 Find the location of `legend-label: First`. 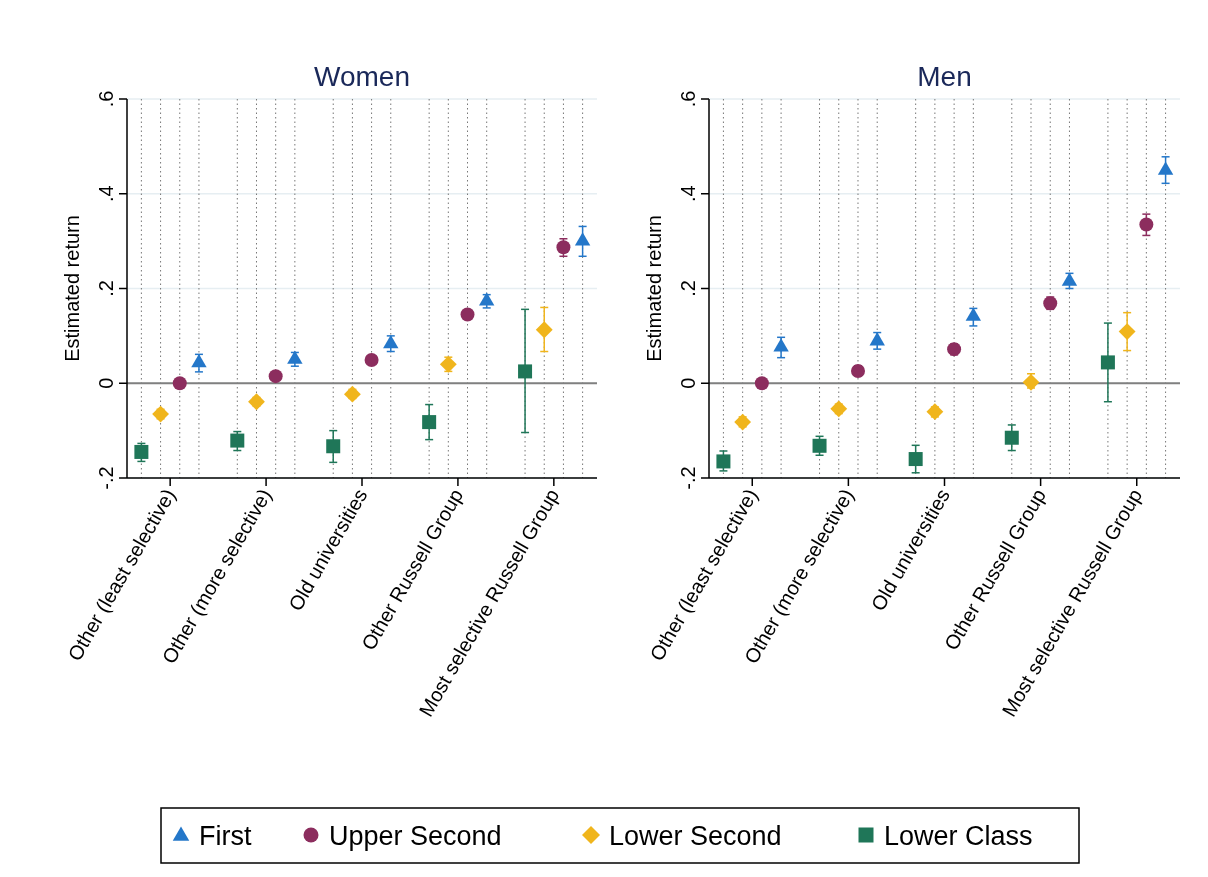

legend-label: First is located at coordinates (225, 836).